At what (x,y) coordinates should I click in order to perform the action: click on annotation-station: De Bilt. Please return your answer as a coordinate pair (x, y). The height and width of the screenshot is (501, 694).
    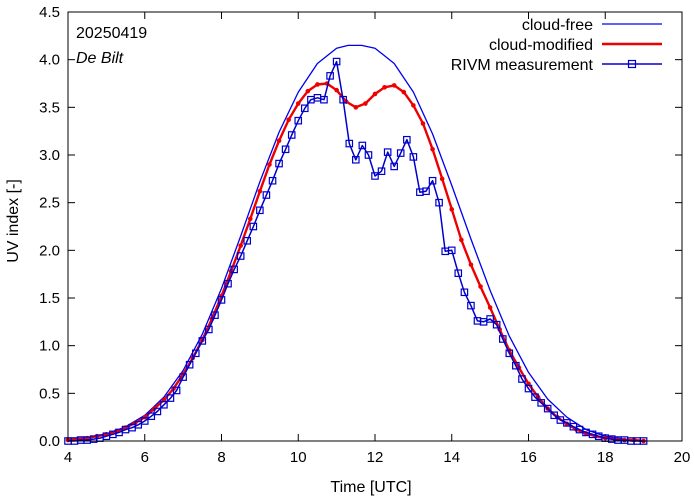
    Looking at the image, I should click on (100, 58).